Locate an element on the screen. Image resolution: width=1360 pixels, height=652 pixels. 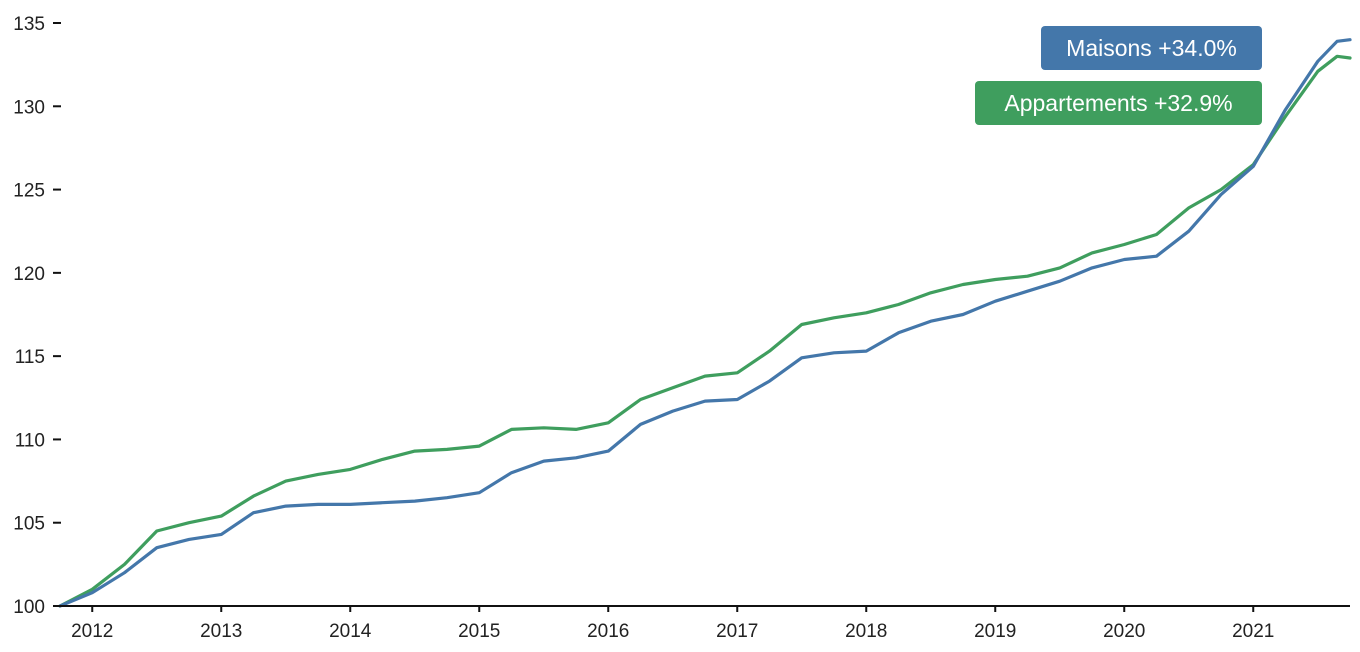
y-tick-label: 110 is located at coordinates (30, 440).